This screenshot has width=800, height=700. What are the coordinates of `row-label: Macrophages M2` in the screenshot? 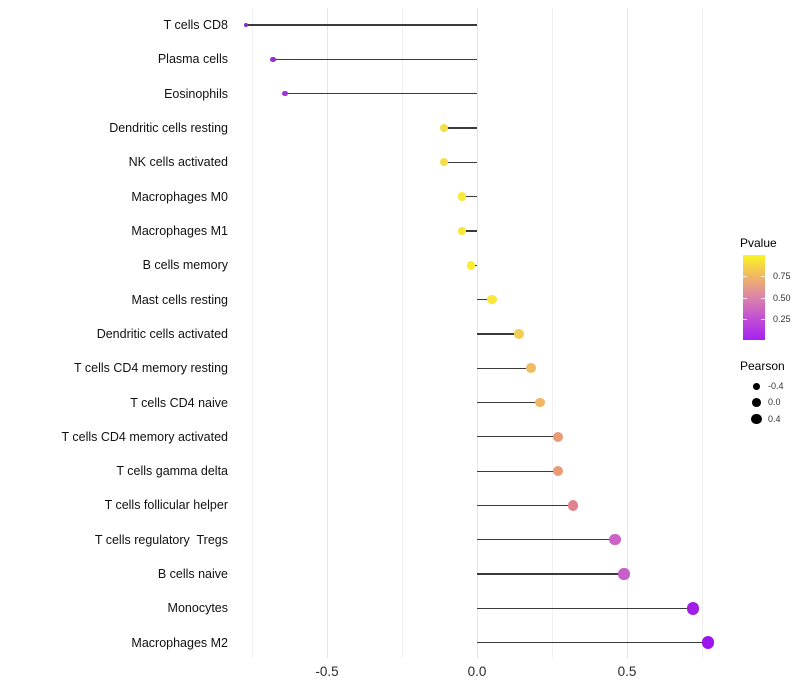 It's located at (179, 642).